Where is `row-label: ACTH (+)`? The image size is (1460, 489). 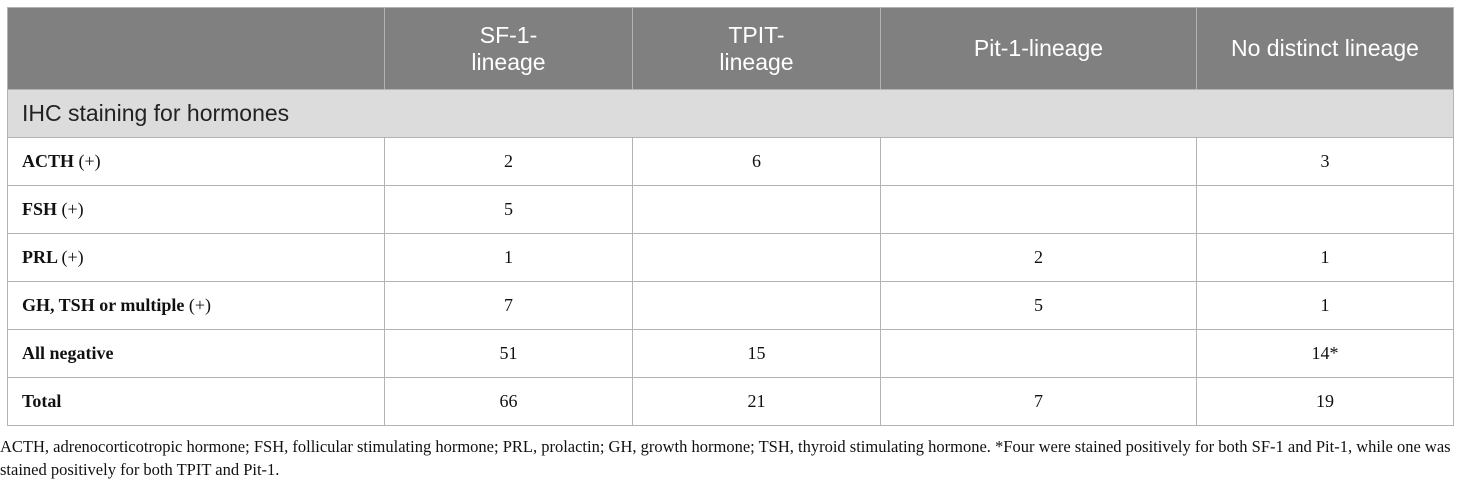 row-label: ACTH (+) is located at coordinates (196, 161).